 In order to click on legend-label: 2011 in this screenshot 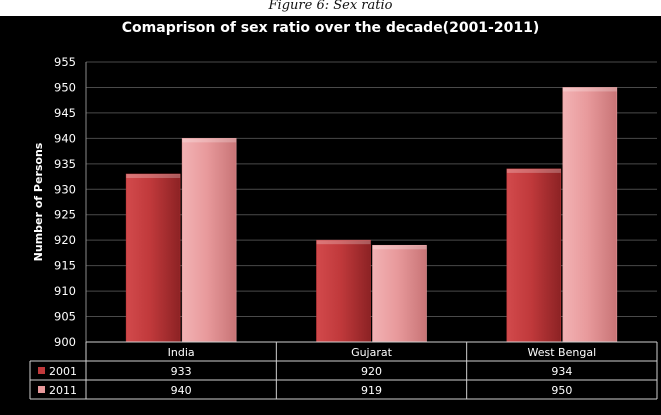, I will do `click(63, 390)`.